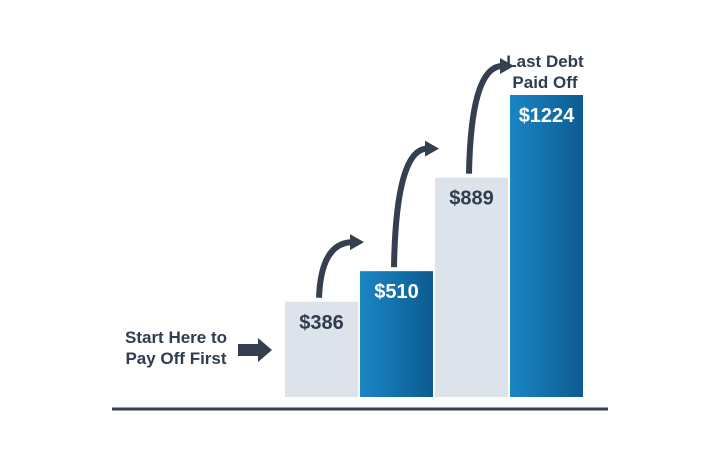 This screenshot has width=720, height=450. I want to click on end-annotation-line2: Paid Off, so click(545, 82).